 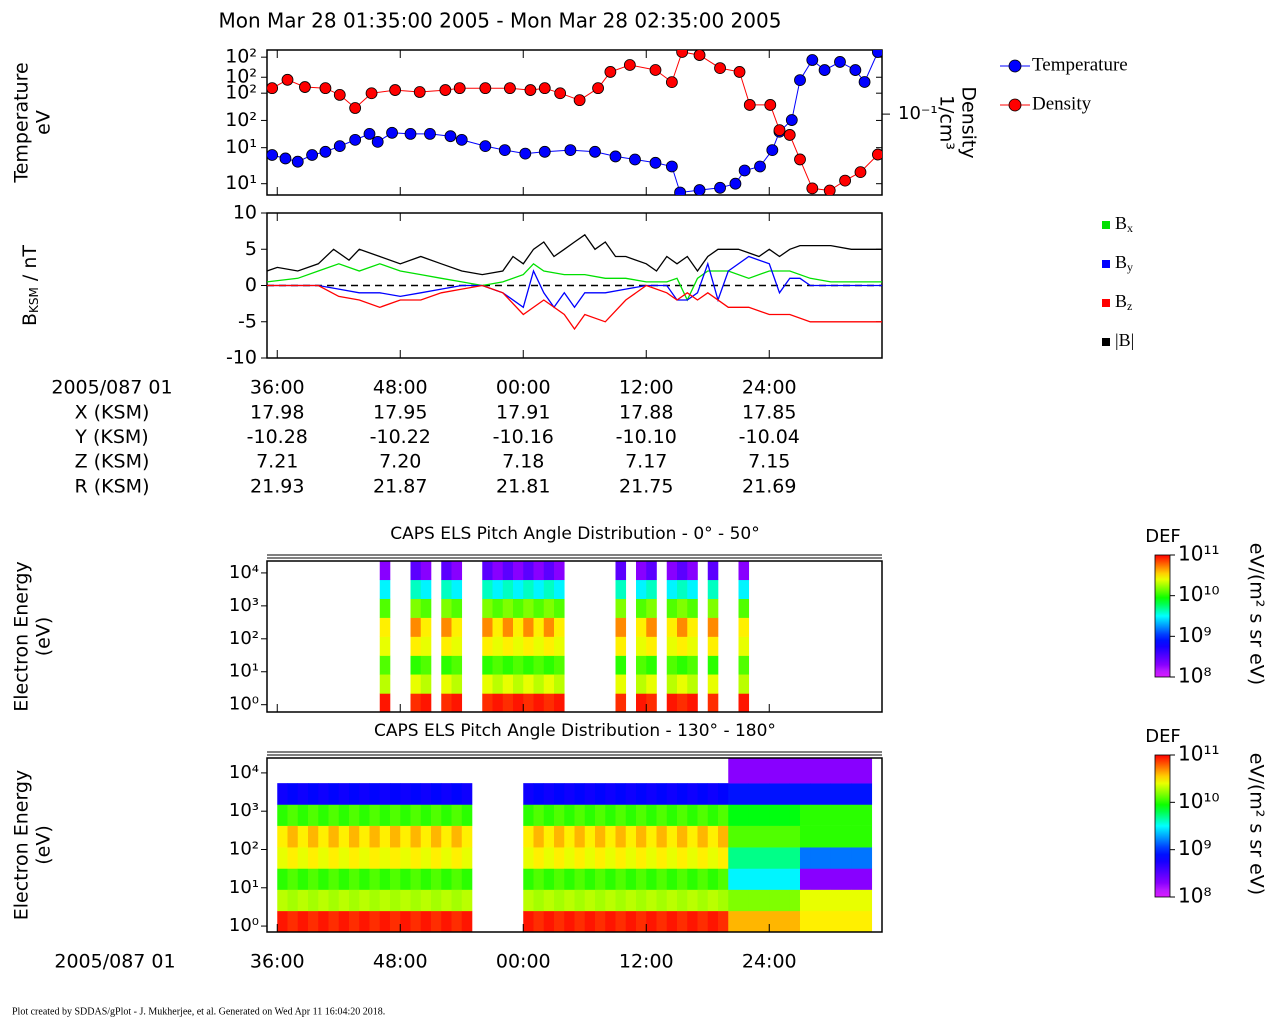 I want to click on axis-label: (eV), so click(x=44, y=637).